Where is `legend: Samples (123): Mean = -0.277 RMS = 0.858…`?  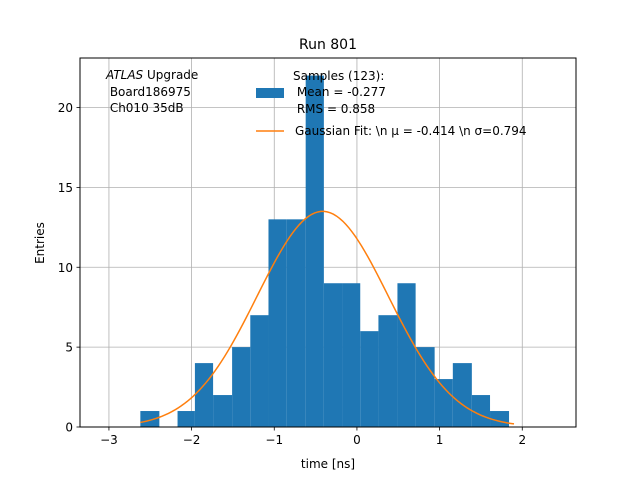 legend: Samples (123): Mean = -0.277 RMS = 0.858… is located at coordinates (391, 103).